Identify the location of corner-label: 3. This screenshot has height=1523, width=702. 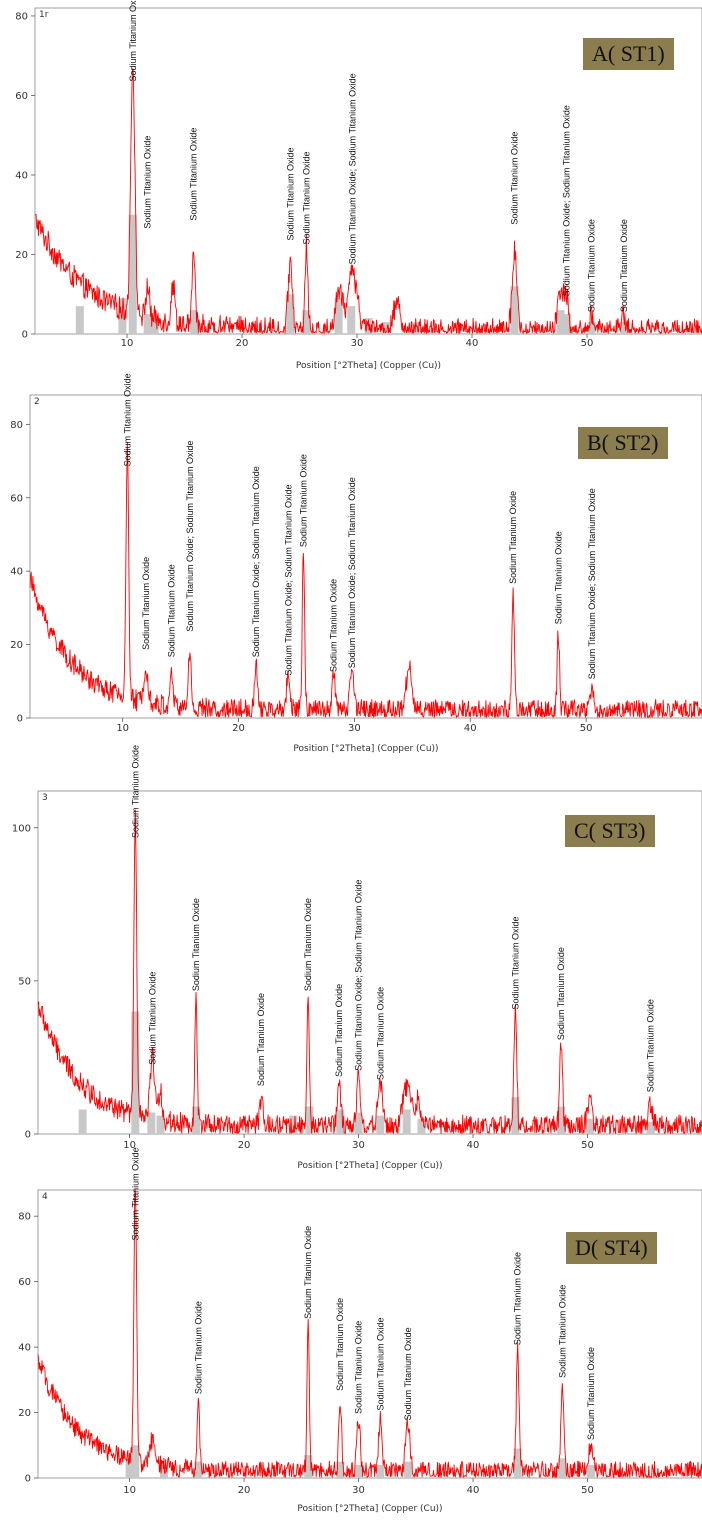
(45, 798).